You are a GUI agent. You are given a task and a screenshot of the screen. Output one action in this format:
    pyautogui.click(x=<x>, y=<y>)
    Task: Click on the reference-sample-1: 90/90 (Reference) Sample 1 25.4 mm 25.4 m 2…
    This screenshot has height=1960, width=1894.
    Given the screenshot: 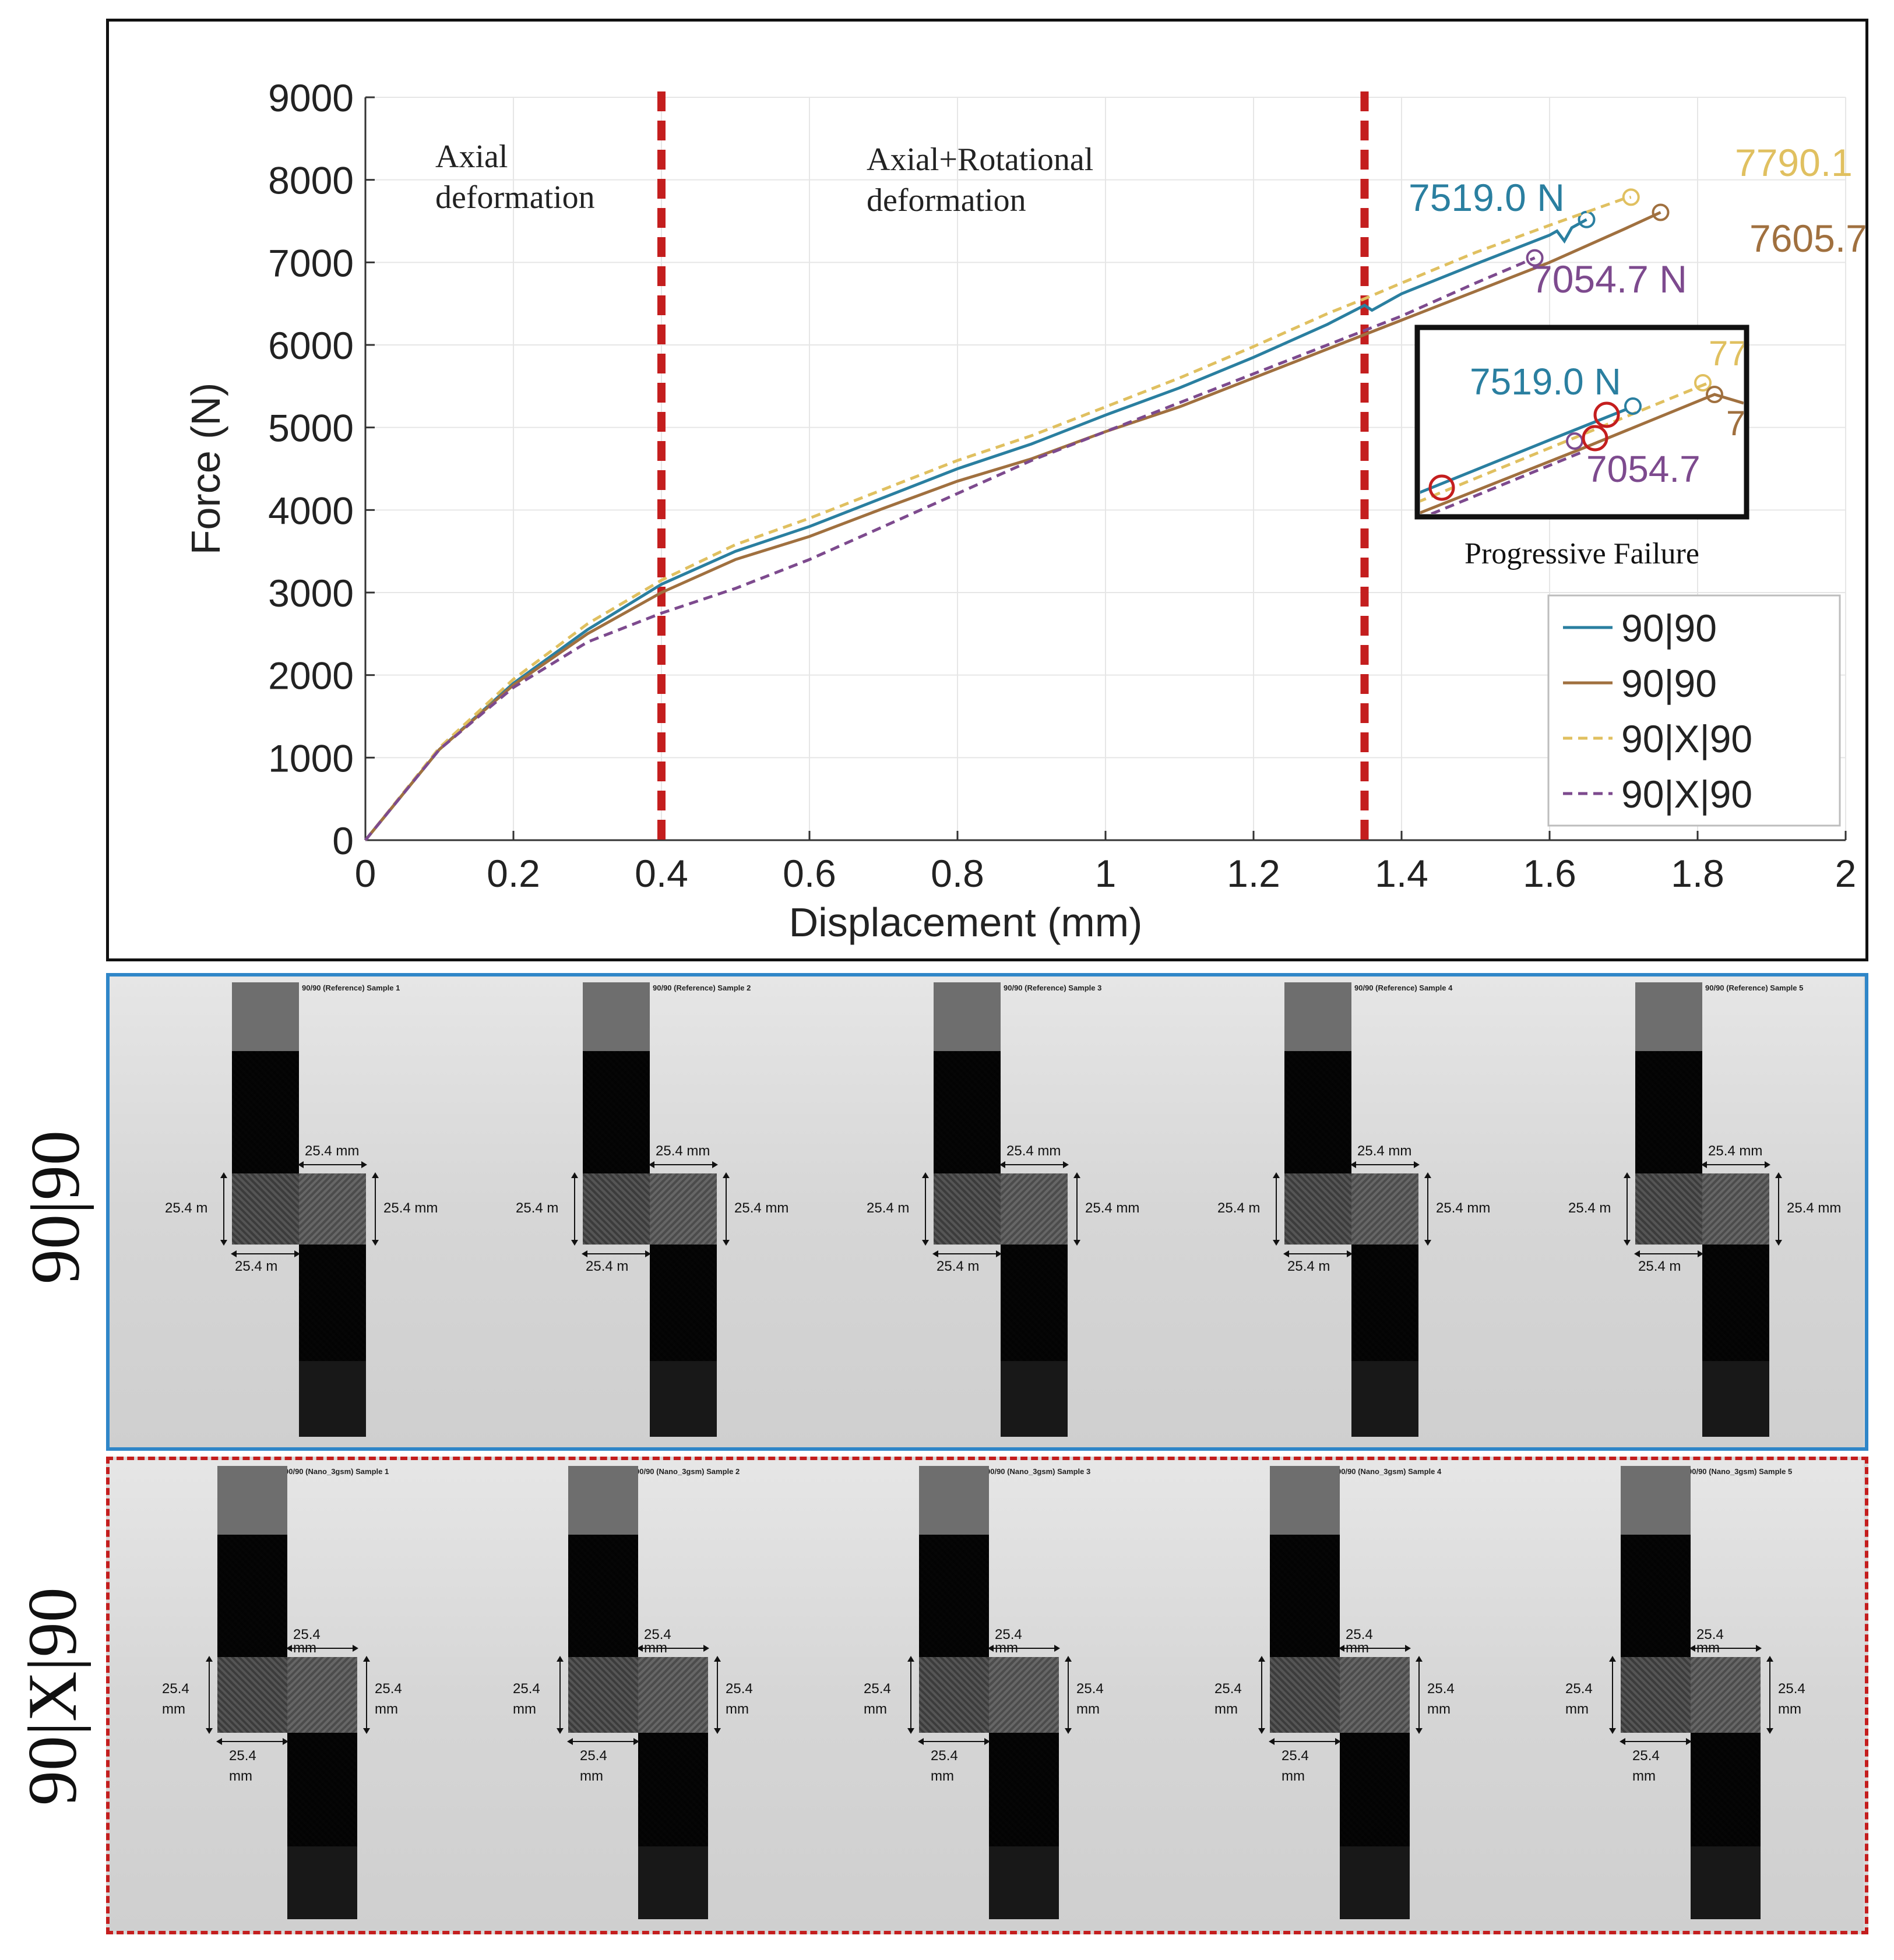 What is the action you would take?
    pyautogui.click(x=285, y=1212)
    